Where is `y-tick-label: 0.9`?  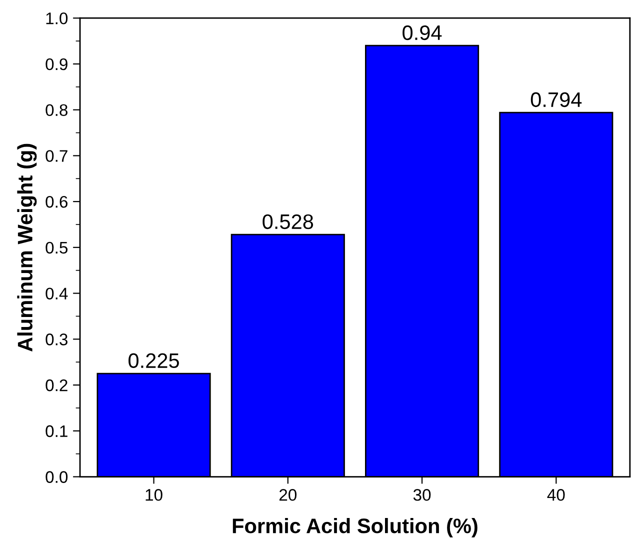
y-tick-label: 0.9 is located at coordinates (57, 64).